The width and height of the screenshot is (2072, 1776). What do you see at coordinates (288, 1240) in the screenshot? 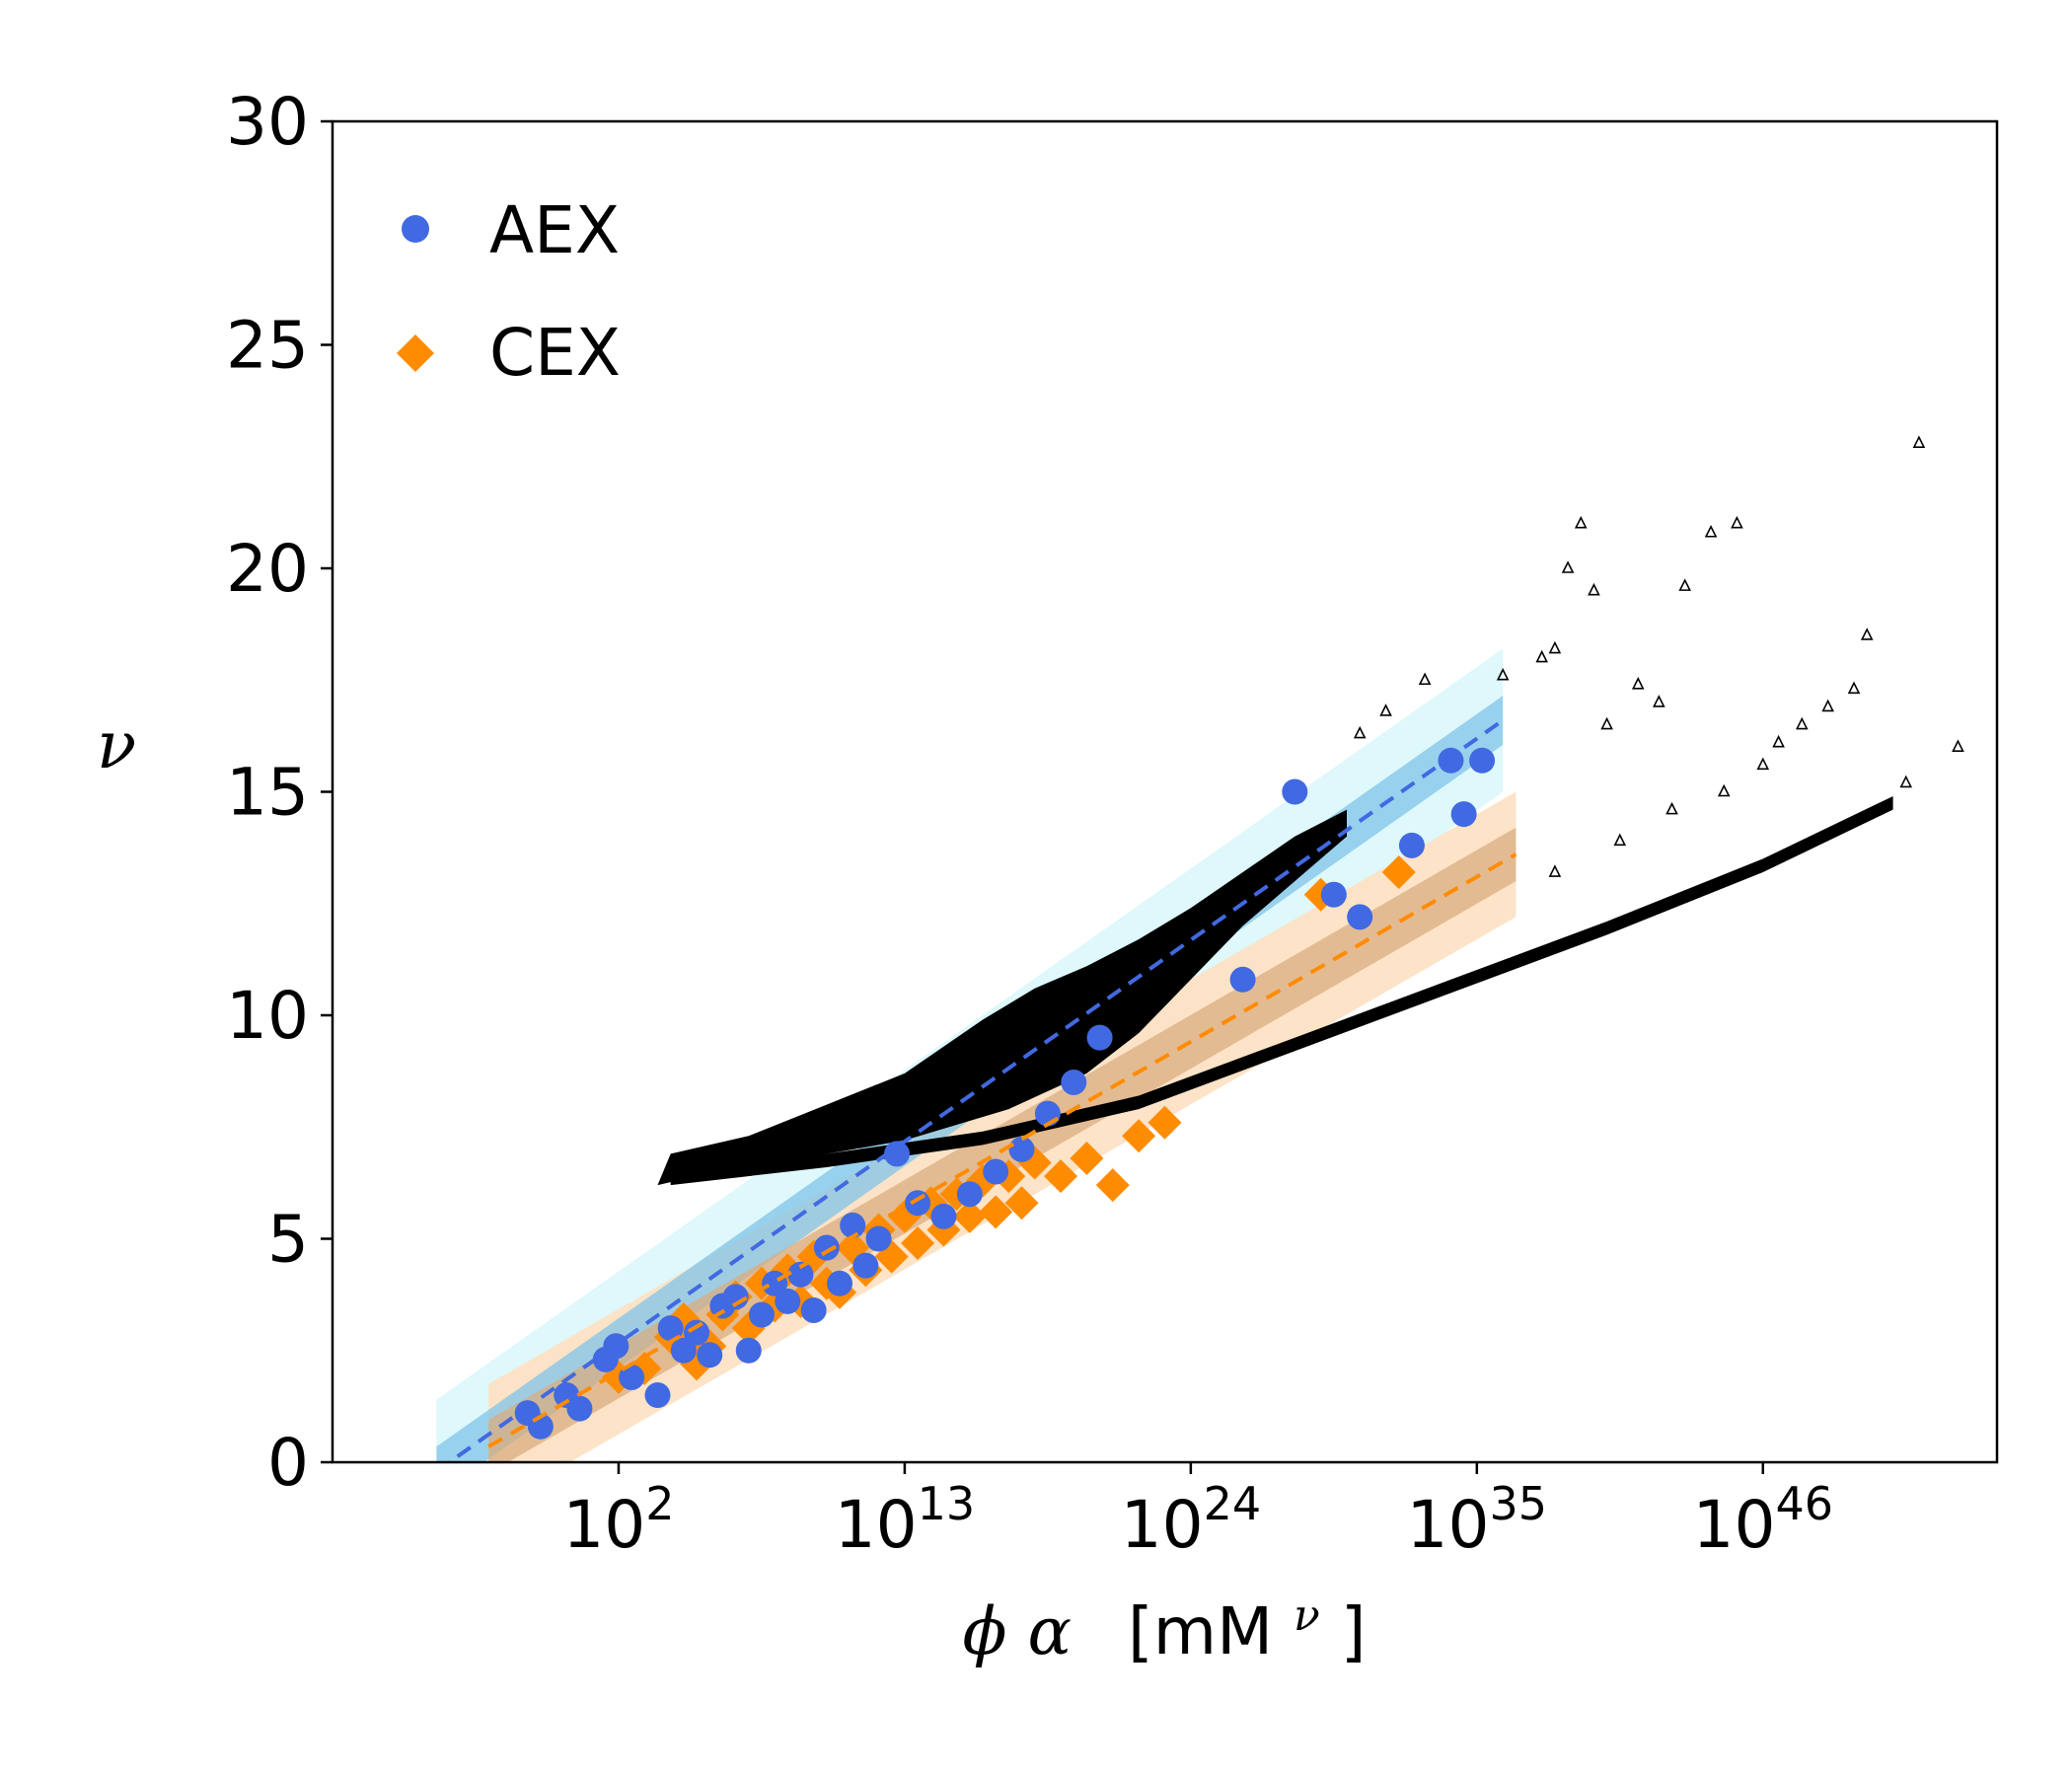
I see `y-tick-label: 5` at bounding box center [288, 1240].